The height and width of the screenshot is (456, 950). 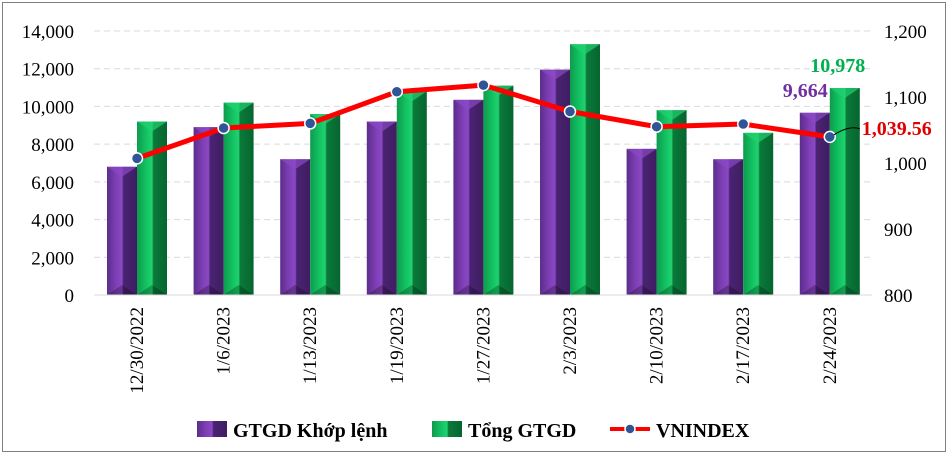 I want to click on y-right-tick-label: 1,000, so click(x=905, y=164).